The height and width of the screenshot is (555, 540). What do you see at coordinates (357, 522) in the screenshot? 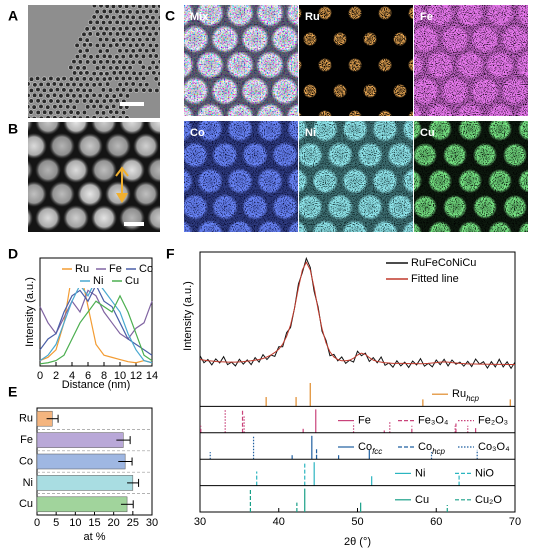
I see `x-tick-label: 50` at bounding box center [357, 522].